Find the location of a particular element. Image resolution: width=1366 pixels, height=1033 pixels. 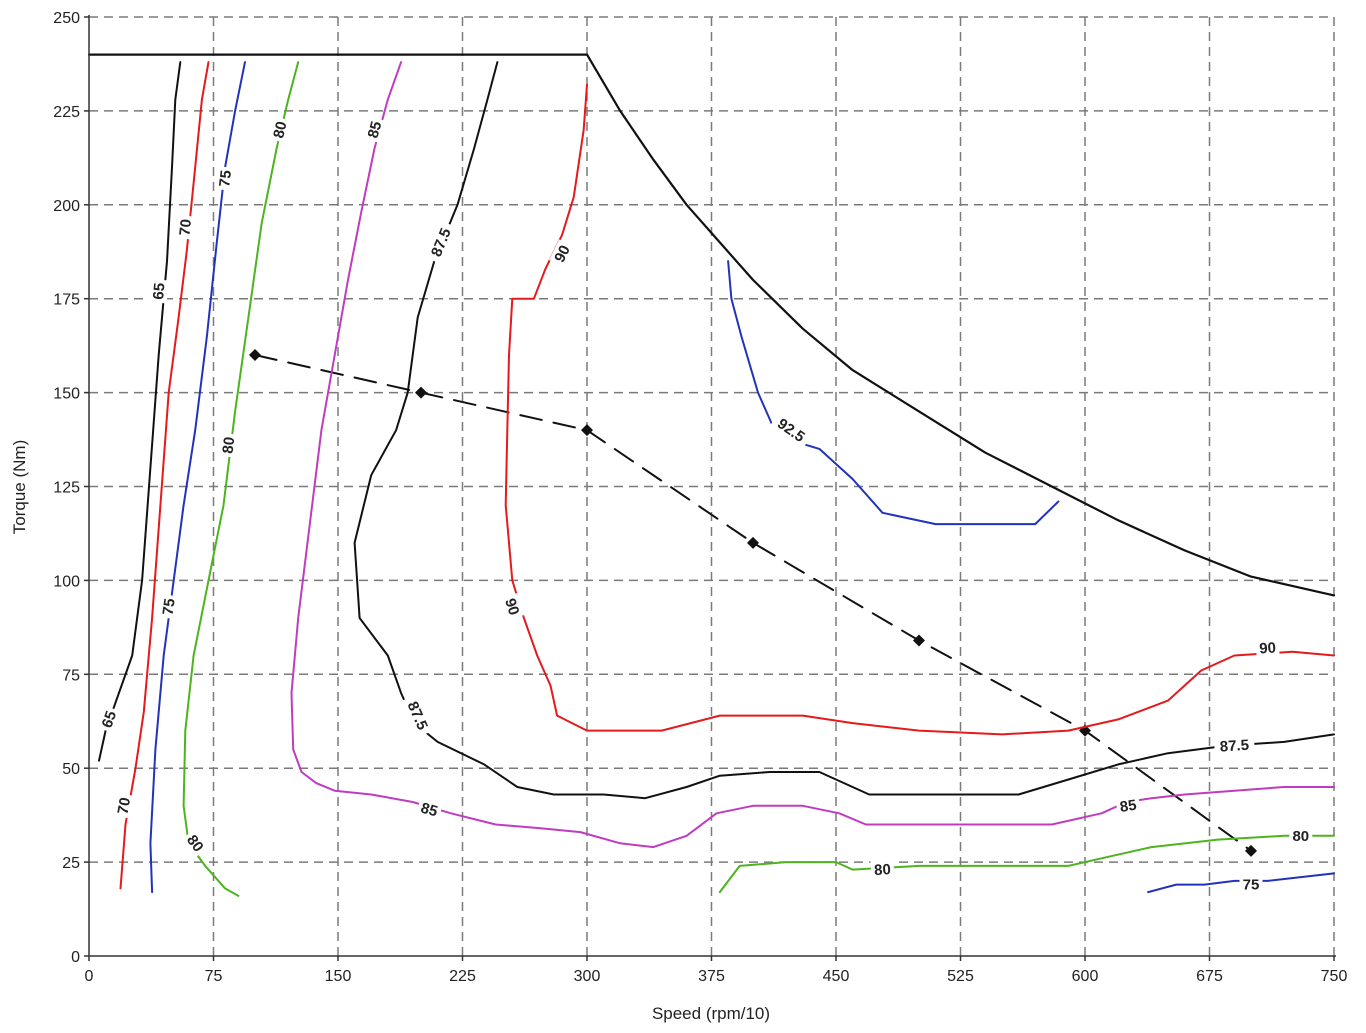

x-axis-title: Speed (rpm/10) is located at coordinates (711, 1013).